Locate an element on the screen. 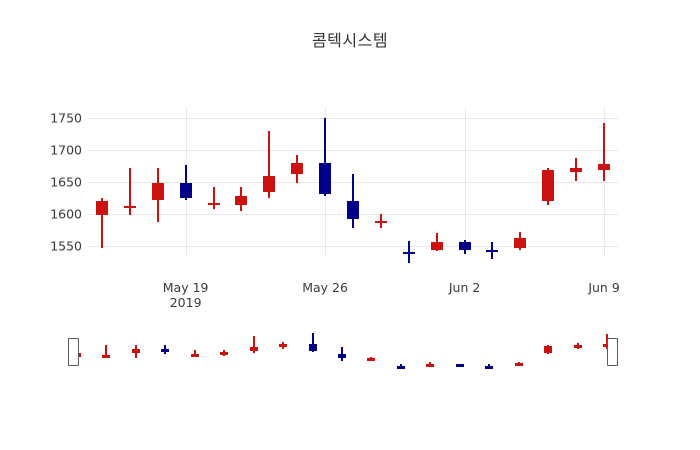  range-right-handle is located at coordinates (612, 352).